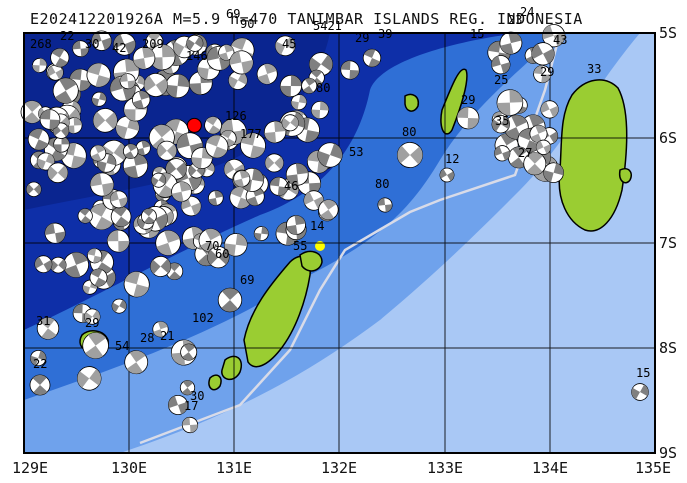 The width and height of the screenshot is (687, 483). I want to click on depth-label: 45, so click(289, 44).